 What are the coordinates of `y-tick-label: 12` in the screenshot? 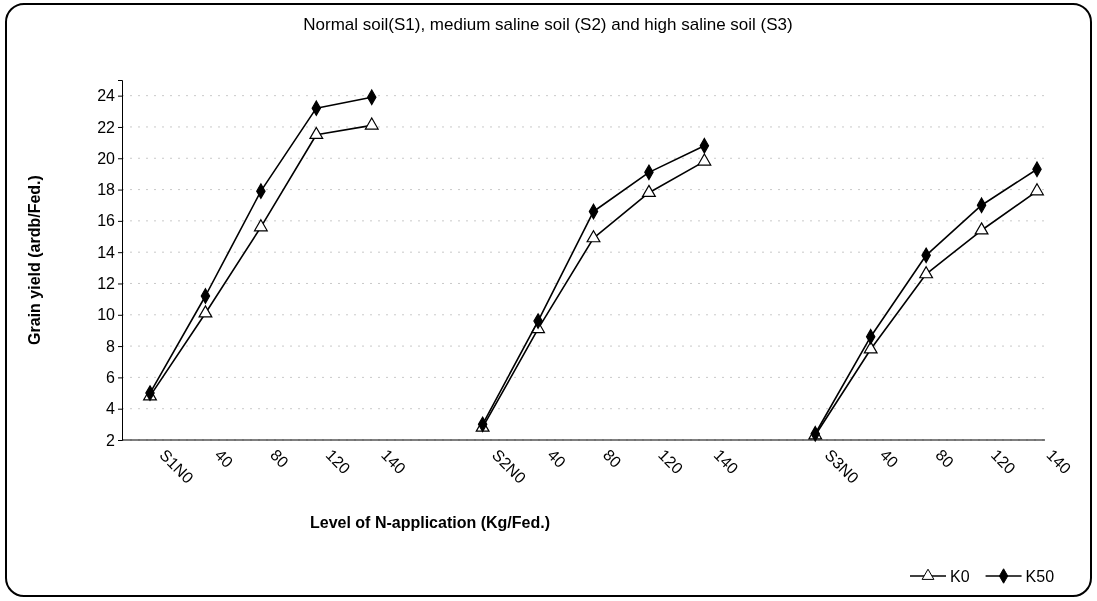 It's located at (106, 284).